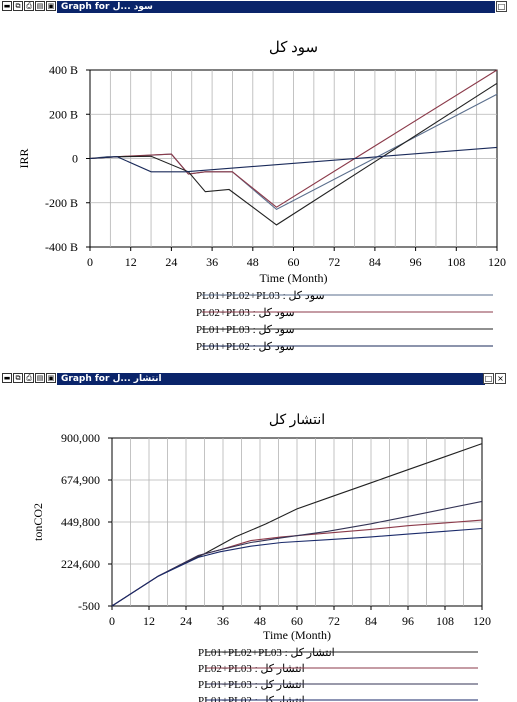 Image resolution: width=517 pixels, height=702 pixels. Describe the element at coordinates (80, 522) in the screenshot. I see `y-tick-label: 449,800` at that location.